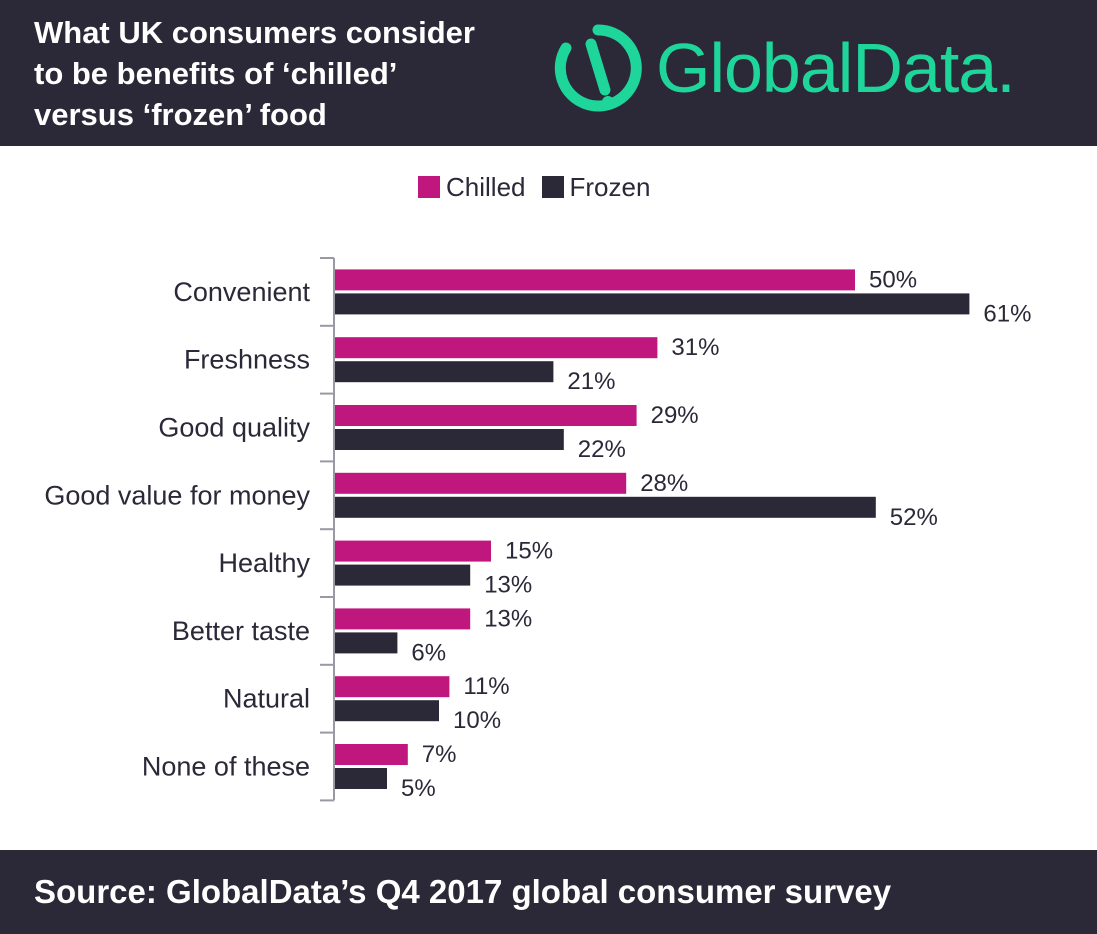 The height and width of the screenshot is (934, 1097). What do you see at coordinates (914, 517) in the screenshot?
I see `data-label-frozen: 52%` at bounding box center [914, 517].